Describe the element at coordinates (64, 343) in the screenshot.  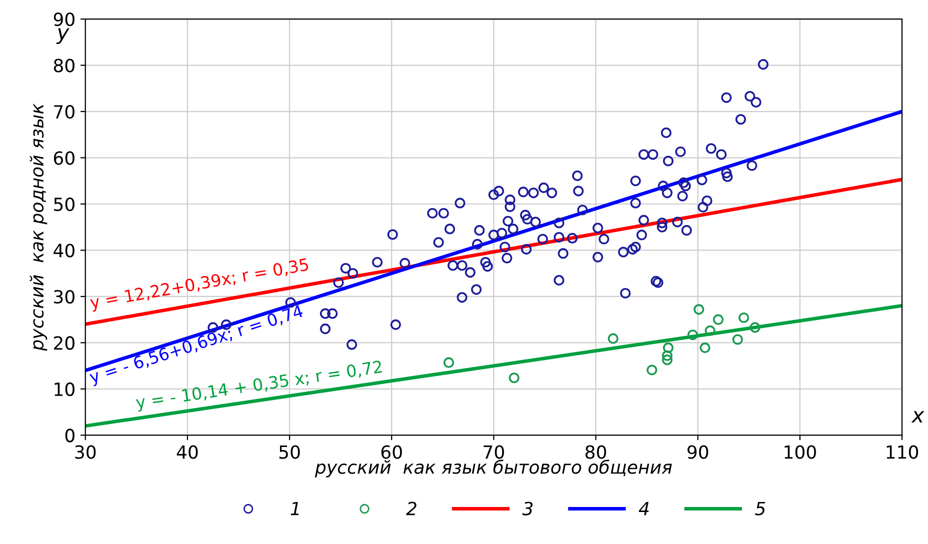
I see `y-tick-label: 20` at that location.